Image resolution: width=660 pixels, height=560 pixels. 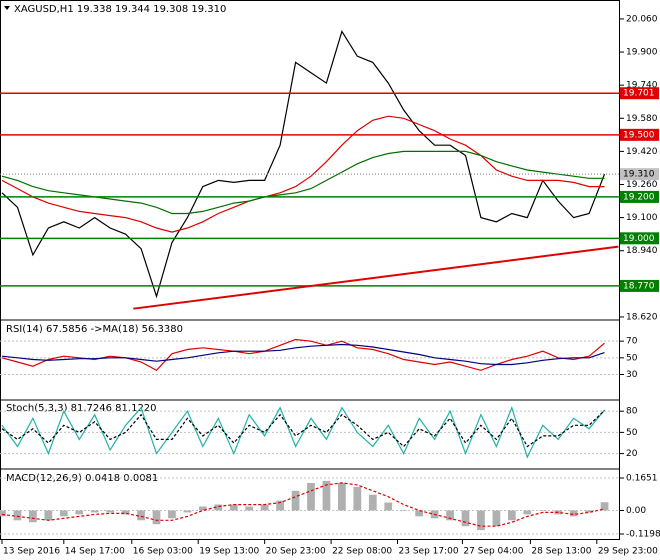 What do you see at coordinates (642, 478) in the screenshot?
I see `y-tick-label: 0.1651` at bounding box center [642, 478].